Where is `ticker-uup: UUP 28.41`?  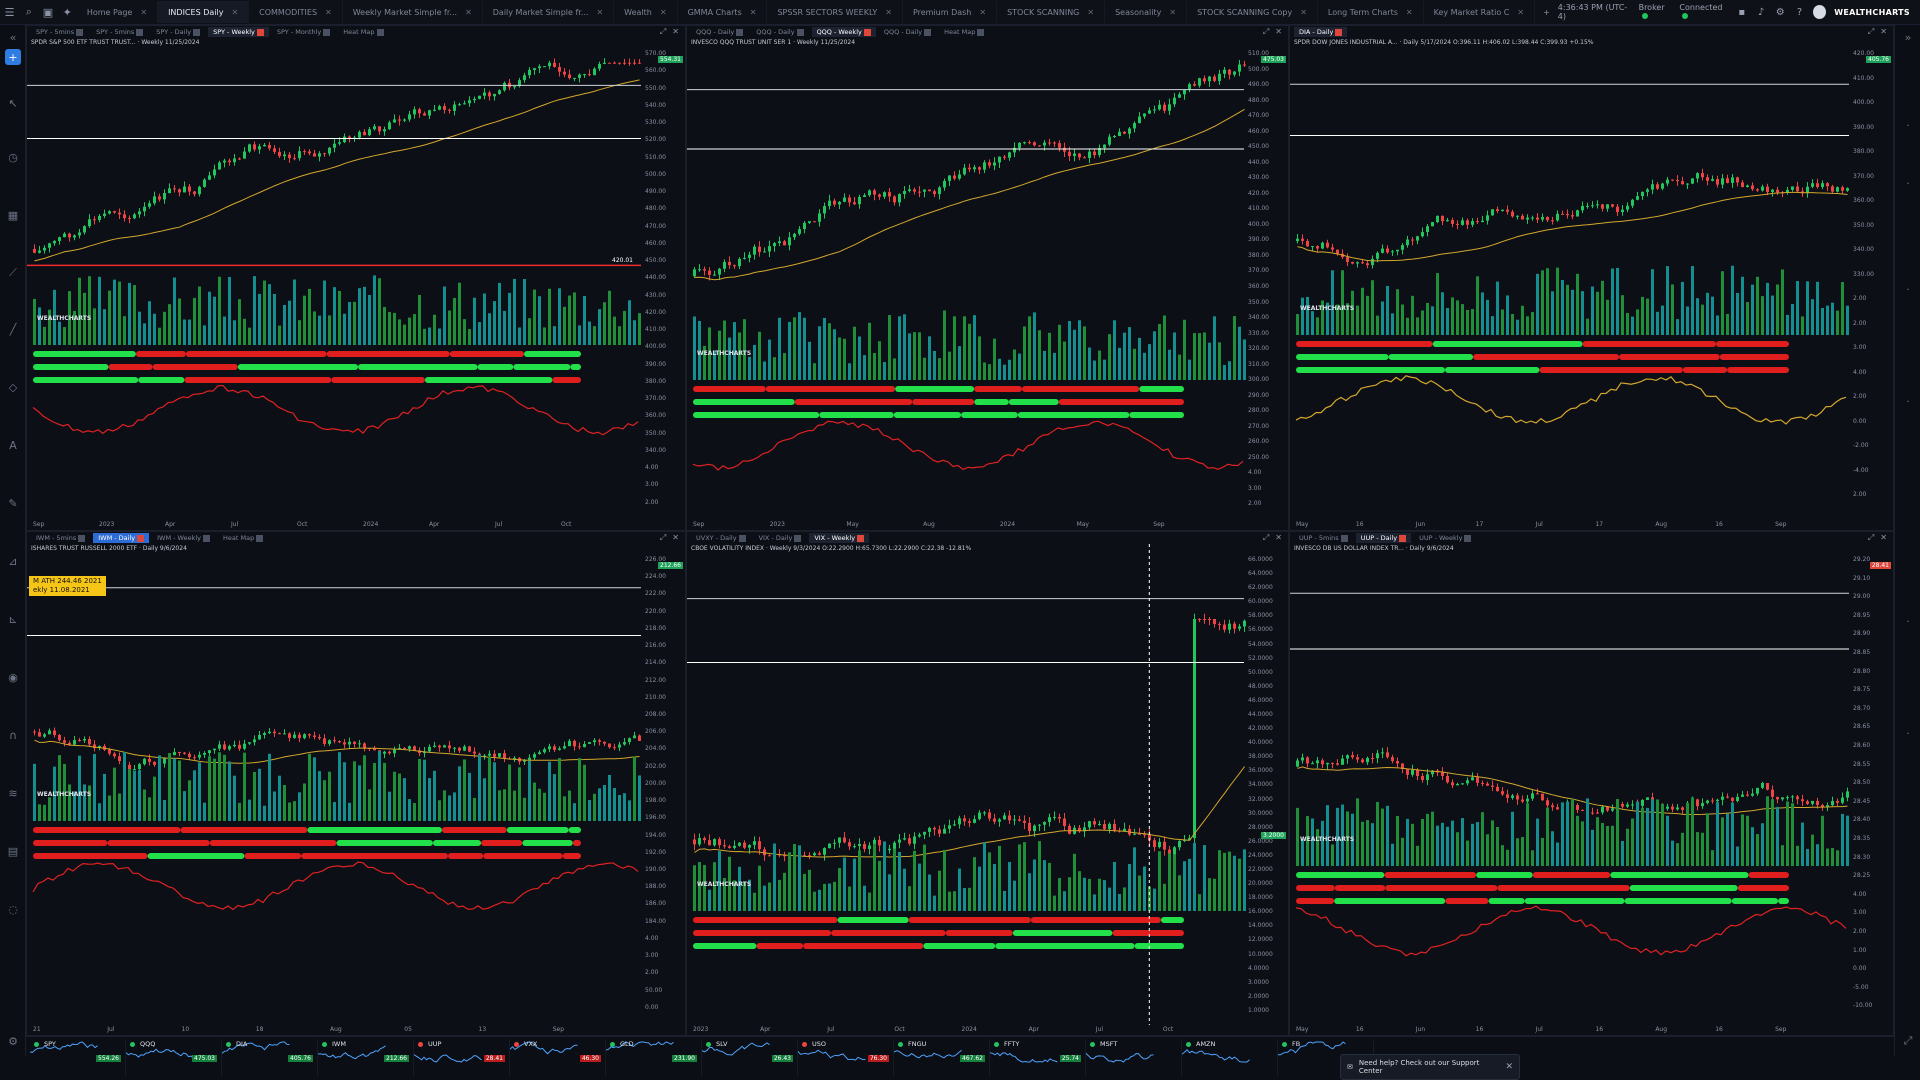
ticker-uup: UUP 28.41 is located at coordinates (461, 1058).